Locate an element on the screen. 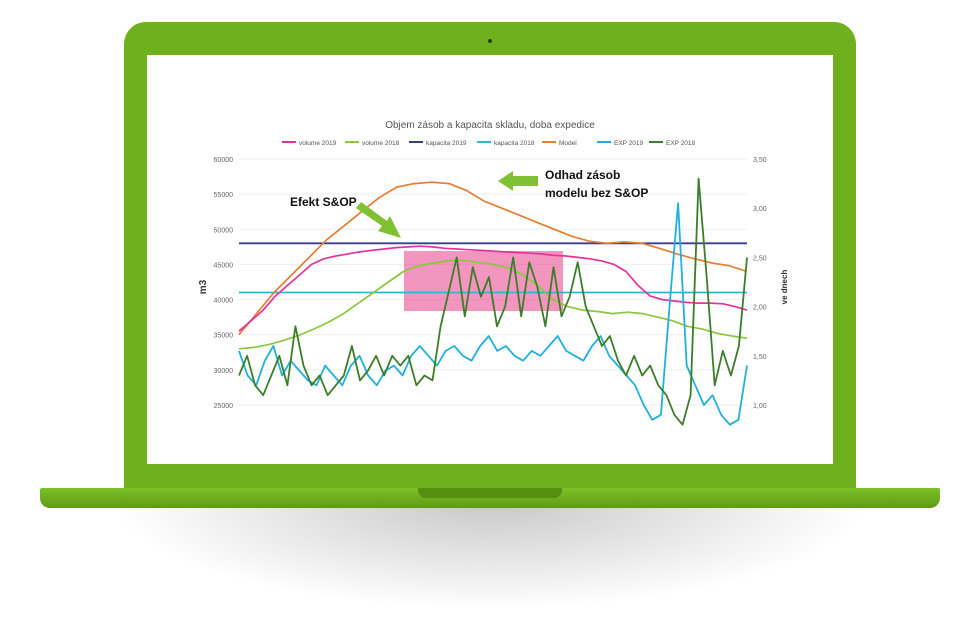 The width and height of the screenshot is (980, 635). y-tick-label: 50000 is located at coordinates (224, 230).